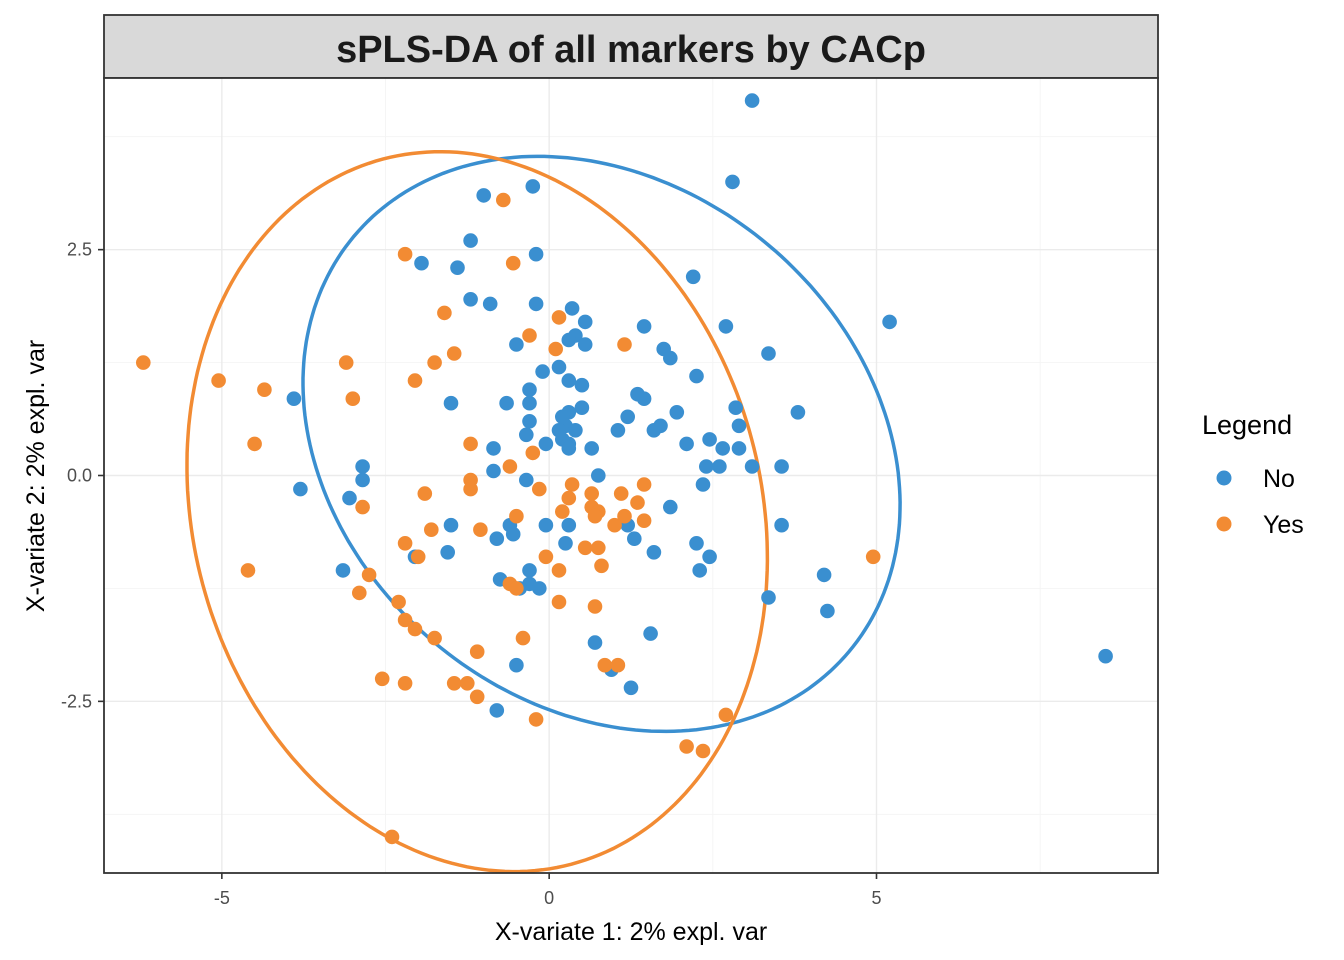 Image resolution: width=1344 pixels, height=960 pixels. I want to click on x-axis-title: X-variate 1: 2% expl. var, so click(631, 932).